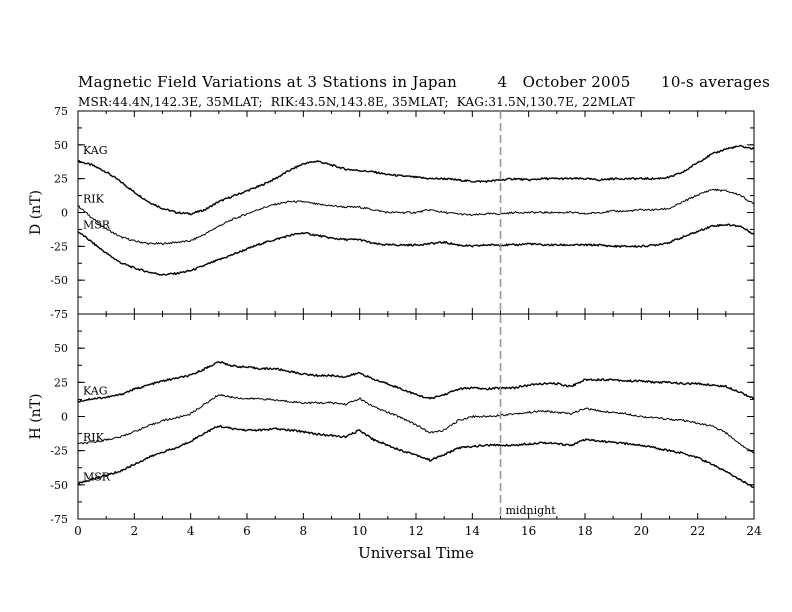 This screenshot has width=792, height=612. What do you see at coordinates (59, 314) in the screenshot?
I see `y-tick-label-D: -75` at bounding box center [59, 314].